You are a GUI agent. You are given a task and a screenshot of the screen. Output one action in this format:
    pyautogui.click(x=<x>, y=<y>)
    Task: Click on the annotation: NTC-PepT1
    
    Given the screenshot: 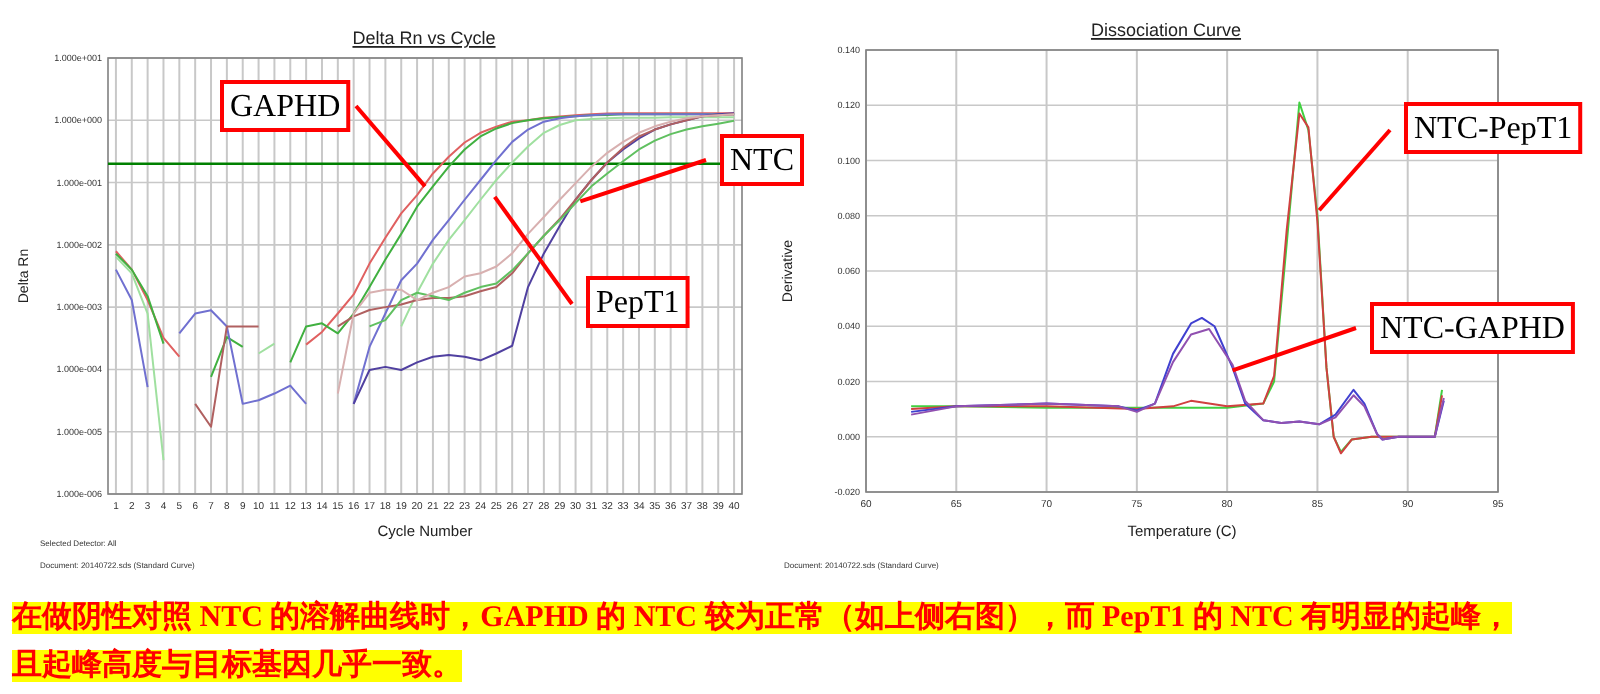 What is the action you would take?
    pyautogui.click(x=1493, y=129)
    